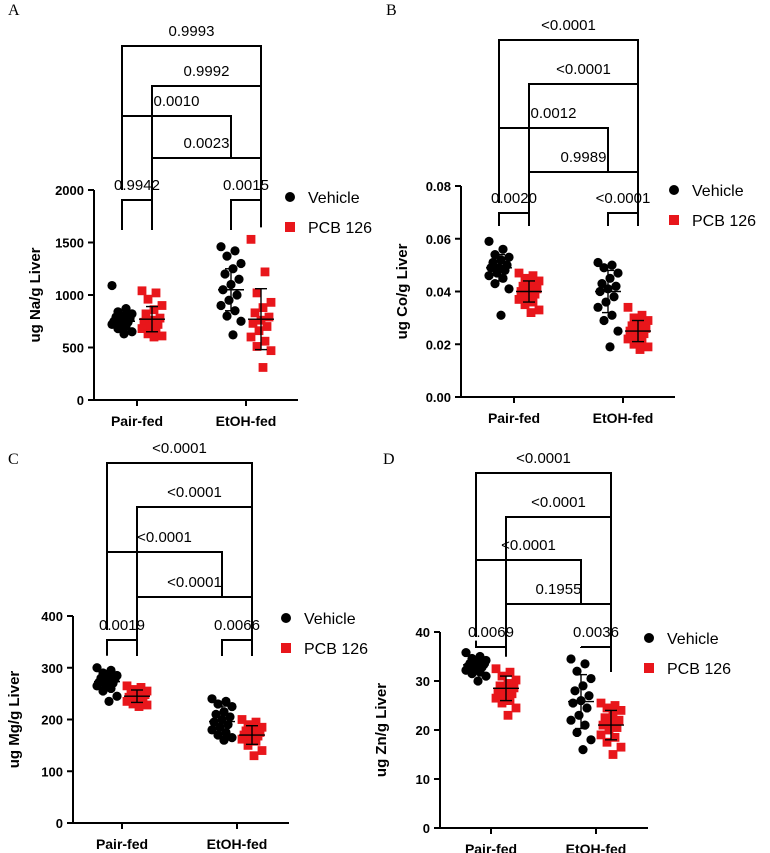 This screenshot has width=770, height=853. Describe the element at coordinates (52, 771) in the screenshot. I see `y-tick-label: 100` at that location.